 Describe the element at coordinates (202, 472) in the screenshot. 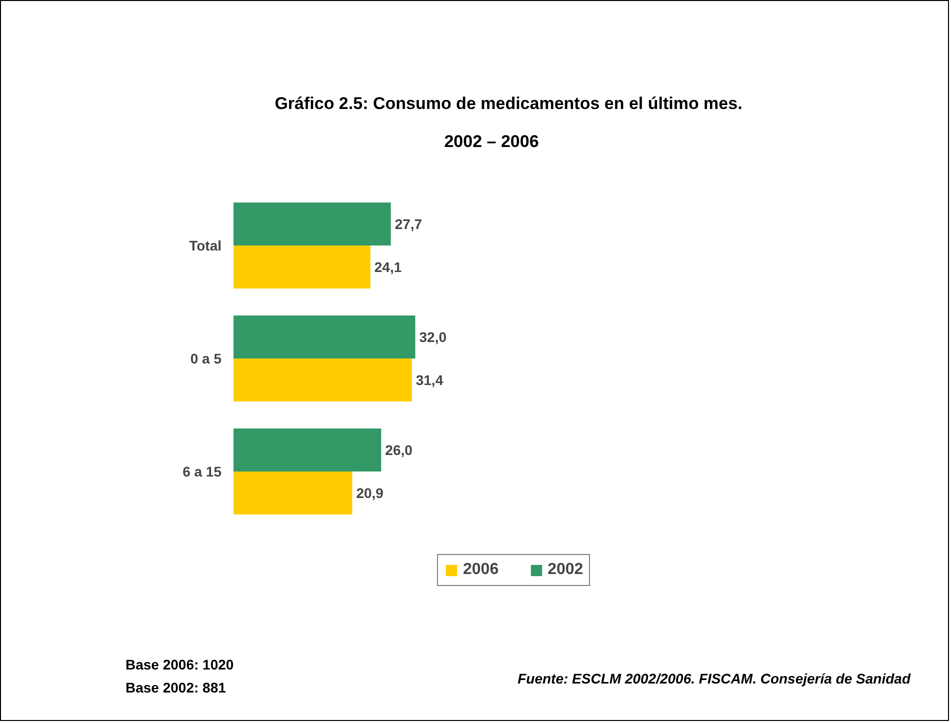

I see `y-tick-label: 6 a 15` at that location.